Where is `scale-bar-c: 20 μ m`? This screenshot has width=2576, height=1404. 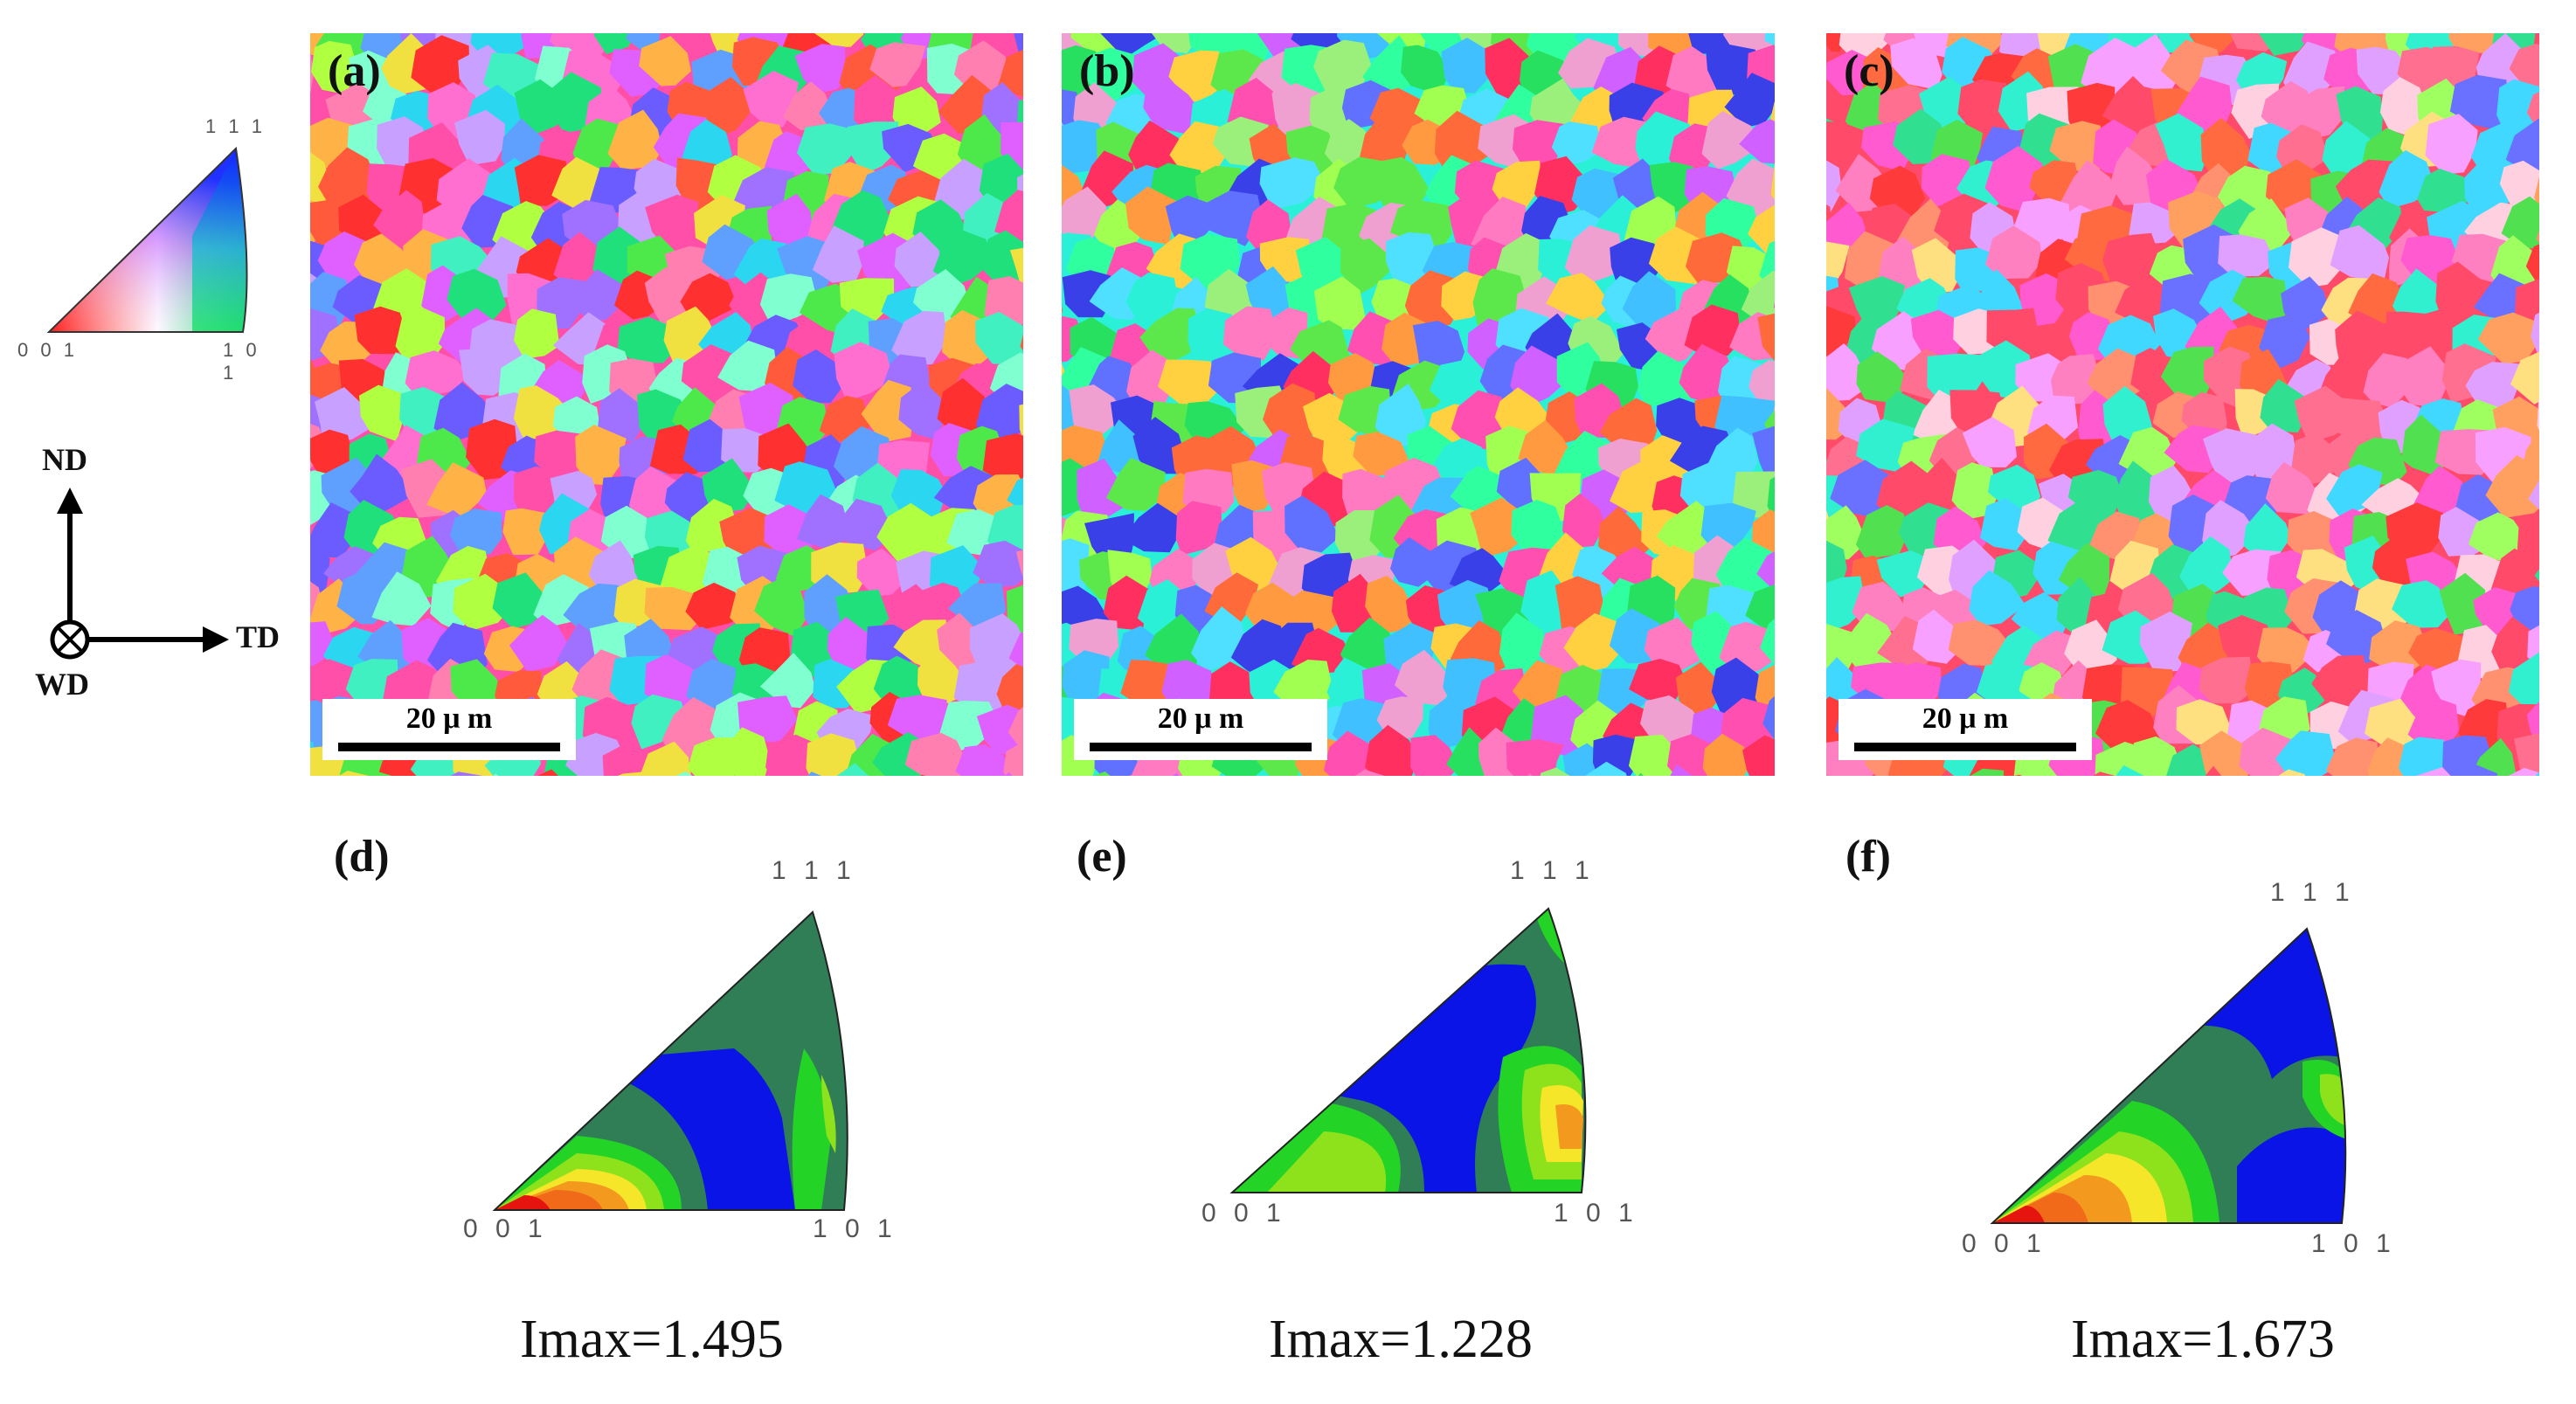 scale-bar-c: 20 μ m is located at coordinates (1965, 729).